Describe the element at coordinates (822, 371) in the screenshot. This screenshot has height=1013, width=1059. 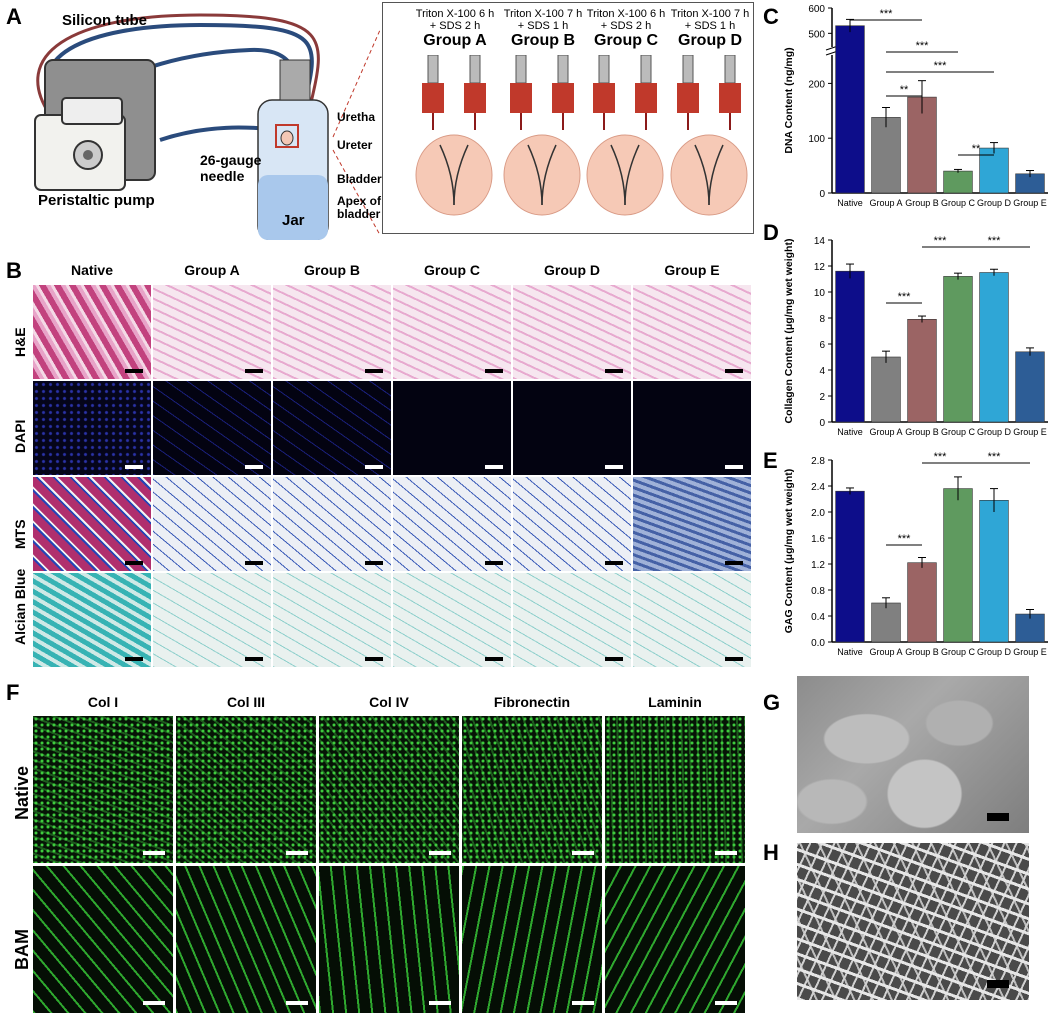
I see `y-tick-label: 4` at that location.